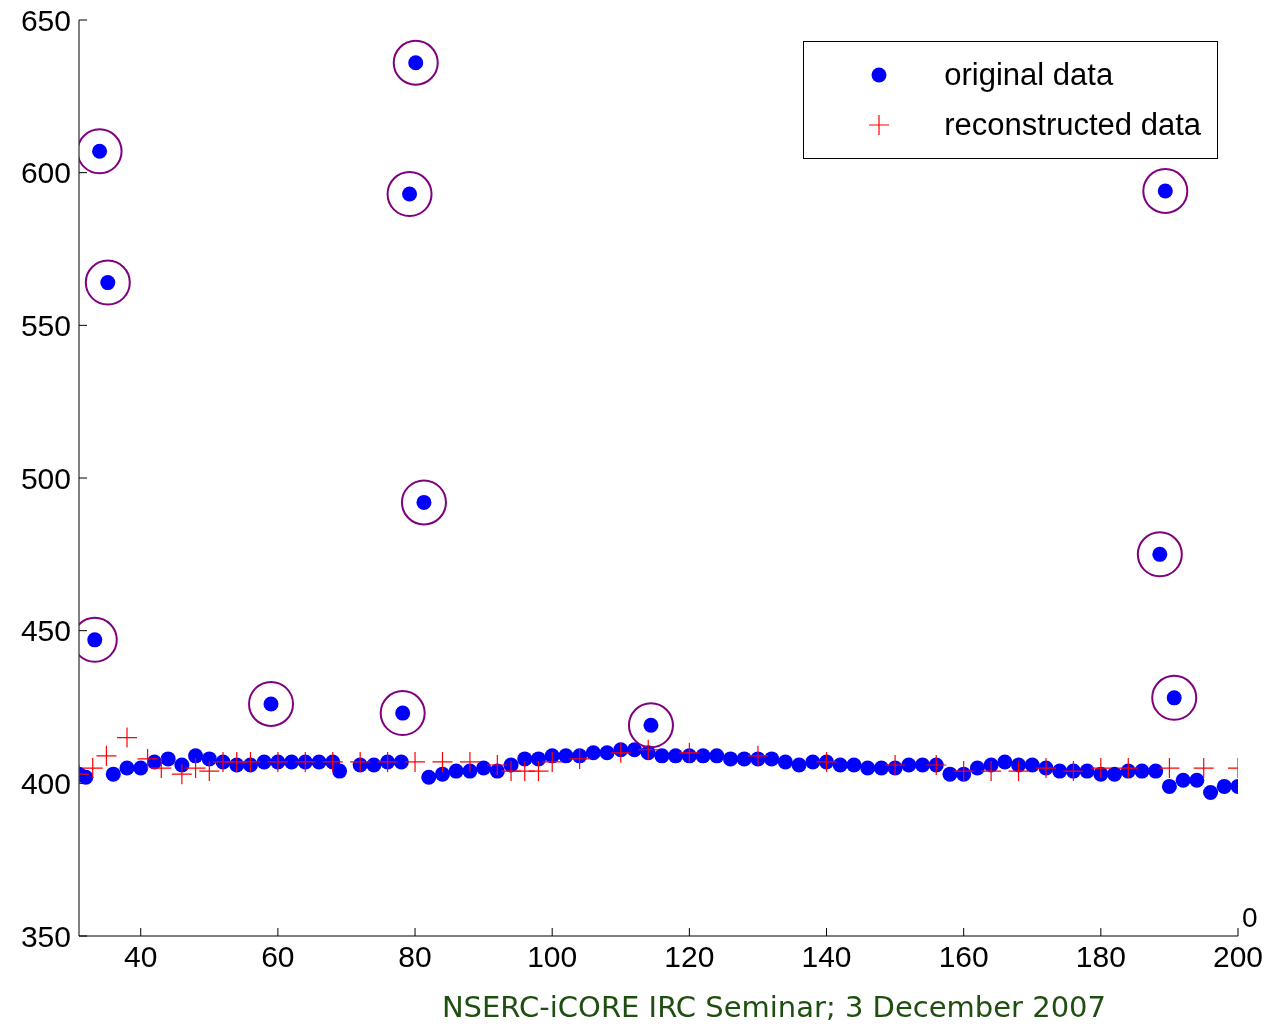  I want to click on x-tick-label: 80, so click(415, 957).